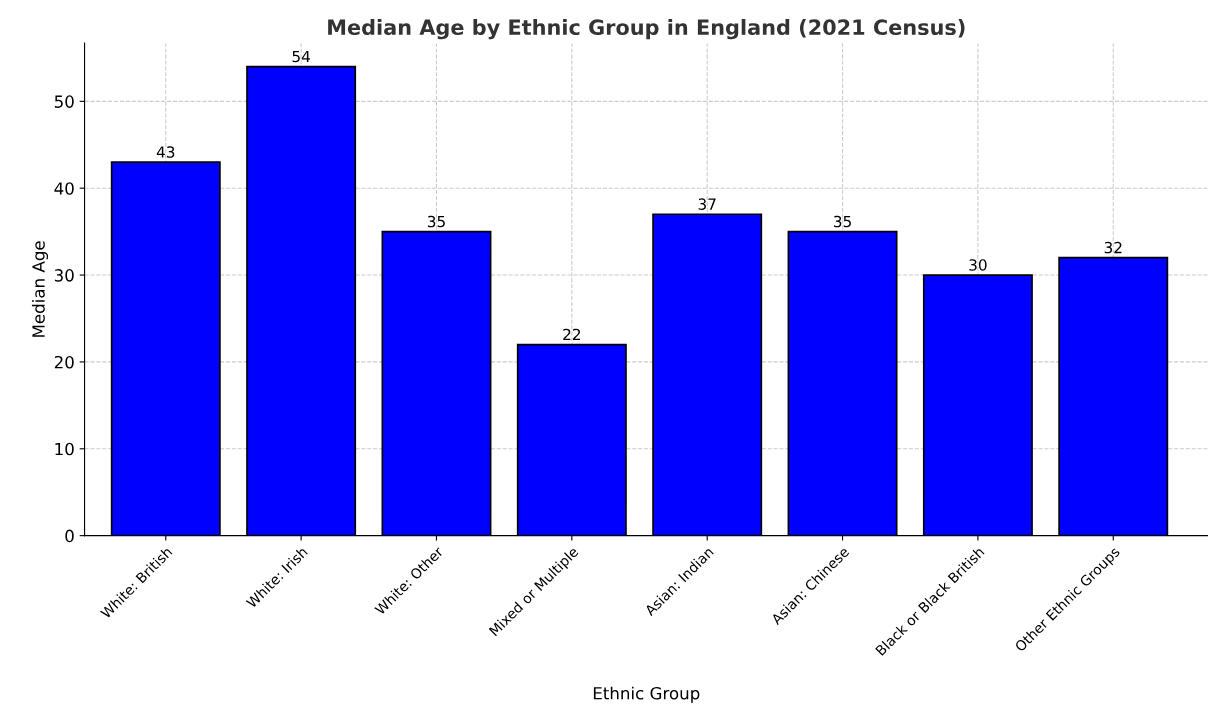  Describe the element at coordinates (646, 29) in the screenshot. I see `chart-title: Median Age by Ethnic Group in England (2021 Census)` at that location.